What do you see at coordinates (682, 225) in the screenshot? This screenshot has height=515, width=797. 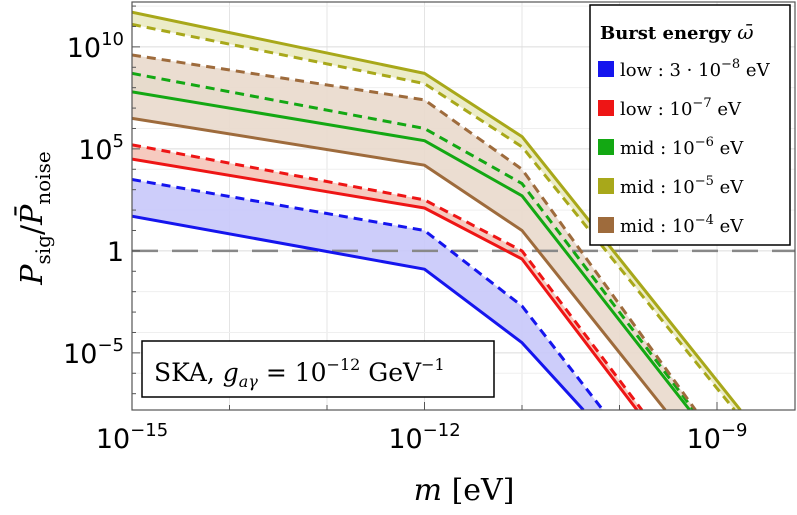 I see `legend-label-4: mid : 10−4 eV` at bounding box center [682, 225].